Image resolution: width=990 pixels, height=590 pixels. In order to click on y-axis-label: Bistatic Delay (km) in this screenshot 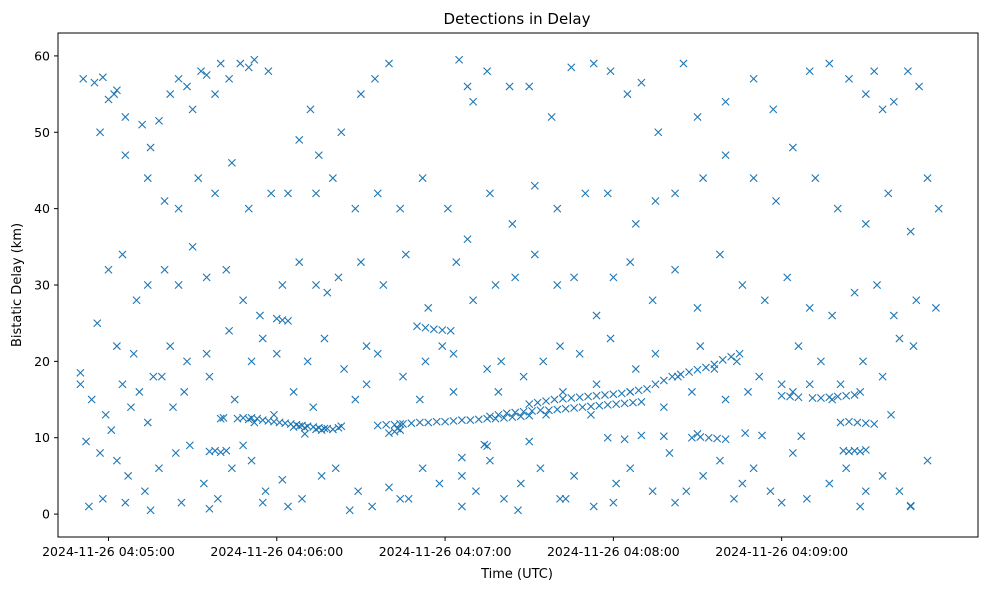, I will do `click(17, 285)`.